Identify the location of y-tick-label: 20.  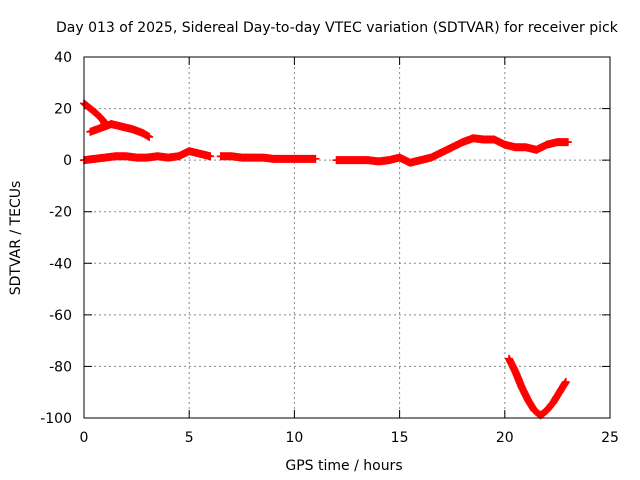
(63, 110).